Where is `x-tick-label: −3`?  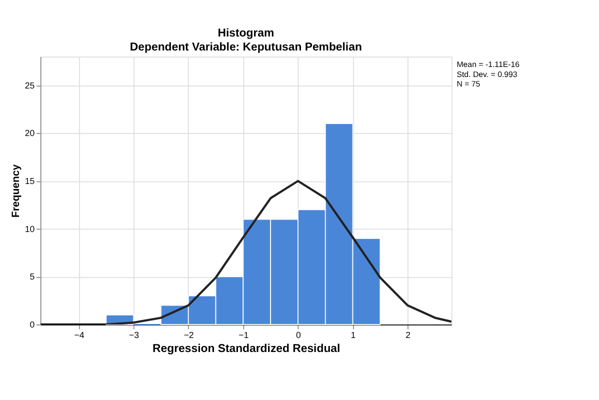
x-tick-label: −3 is located at coordinates (134, 335).